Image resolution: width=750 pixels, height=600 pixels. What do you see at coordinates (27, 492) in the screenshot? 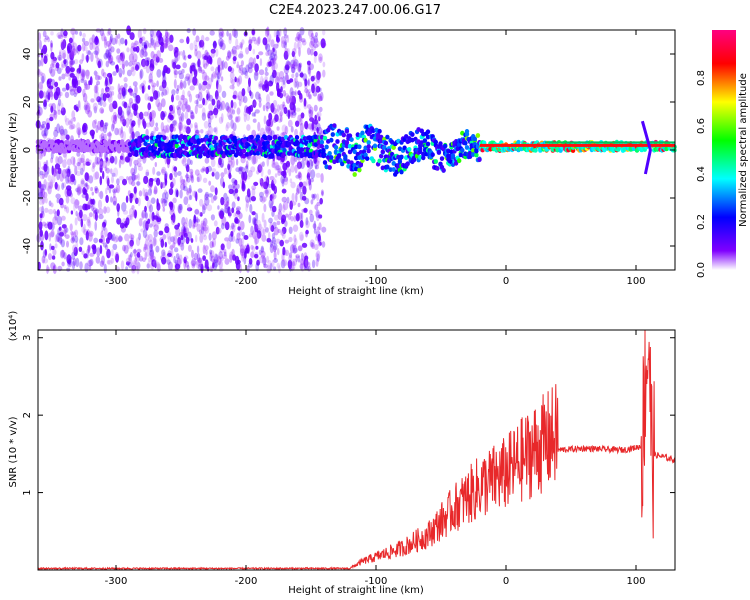
I see `y-tick-label: 1` at bounding box center [27, 492].